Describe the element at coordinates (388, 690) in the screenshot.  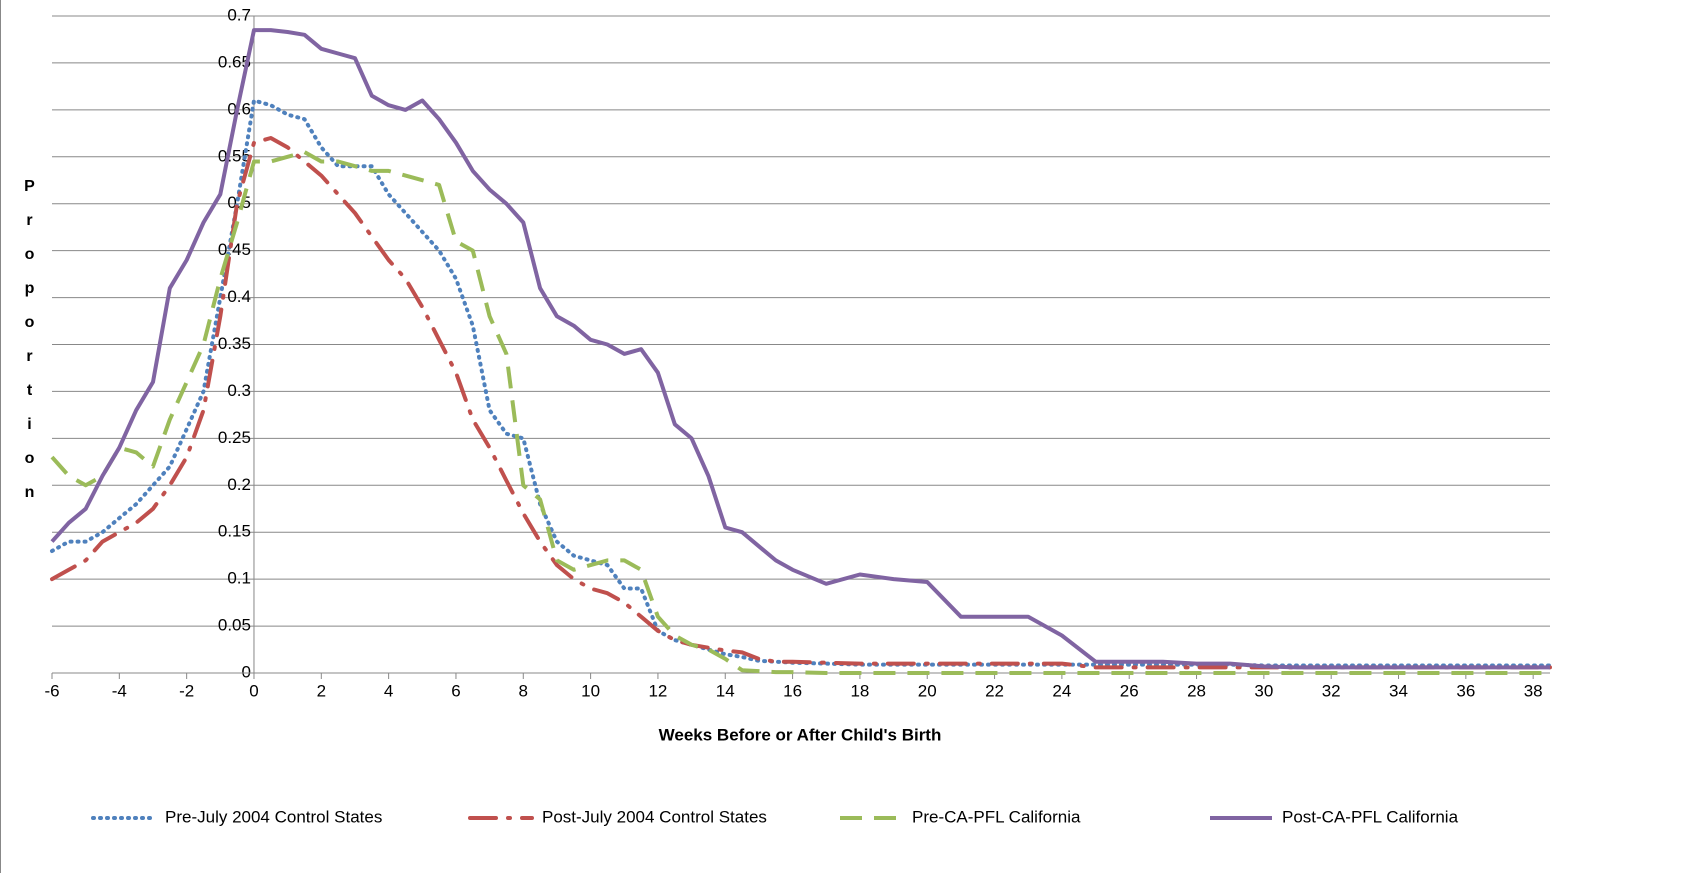
I see `x-tick-label: 4` at that location.